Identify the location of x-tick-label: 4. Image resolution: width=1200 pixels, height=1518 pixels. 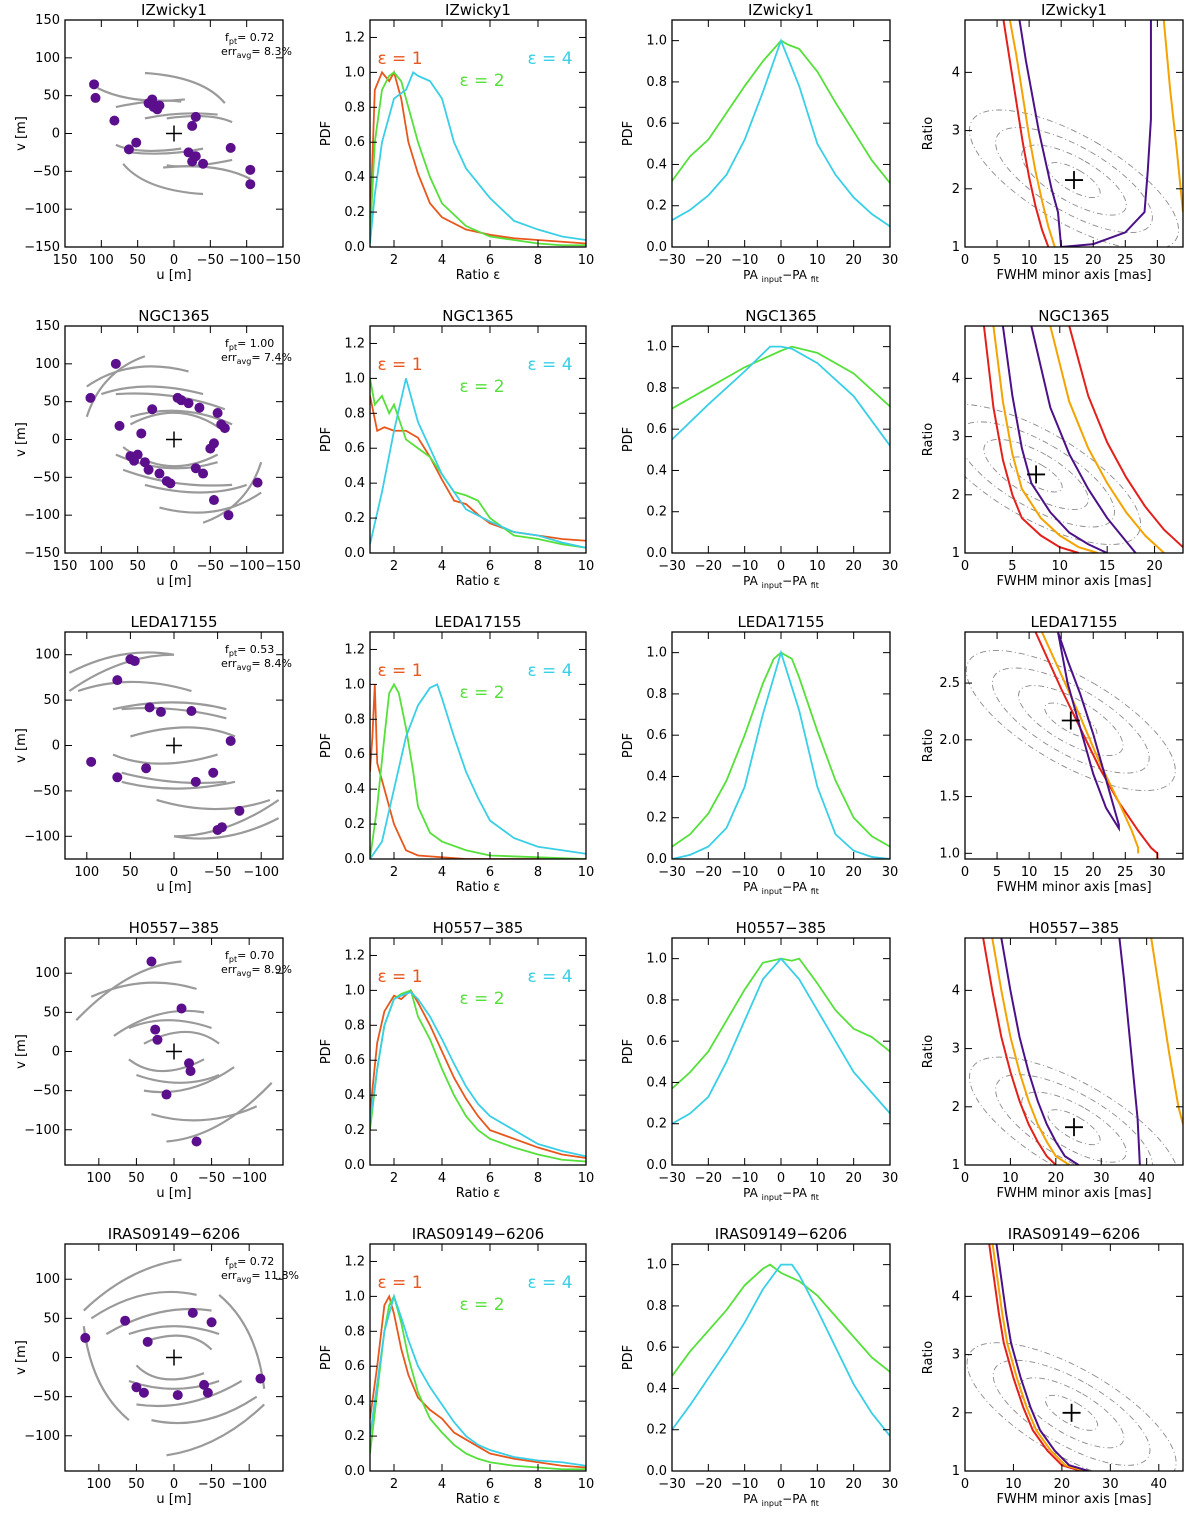
(442, 1484).